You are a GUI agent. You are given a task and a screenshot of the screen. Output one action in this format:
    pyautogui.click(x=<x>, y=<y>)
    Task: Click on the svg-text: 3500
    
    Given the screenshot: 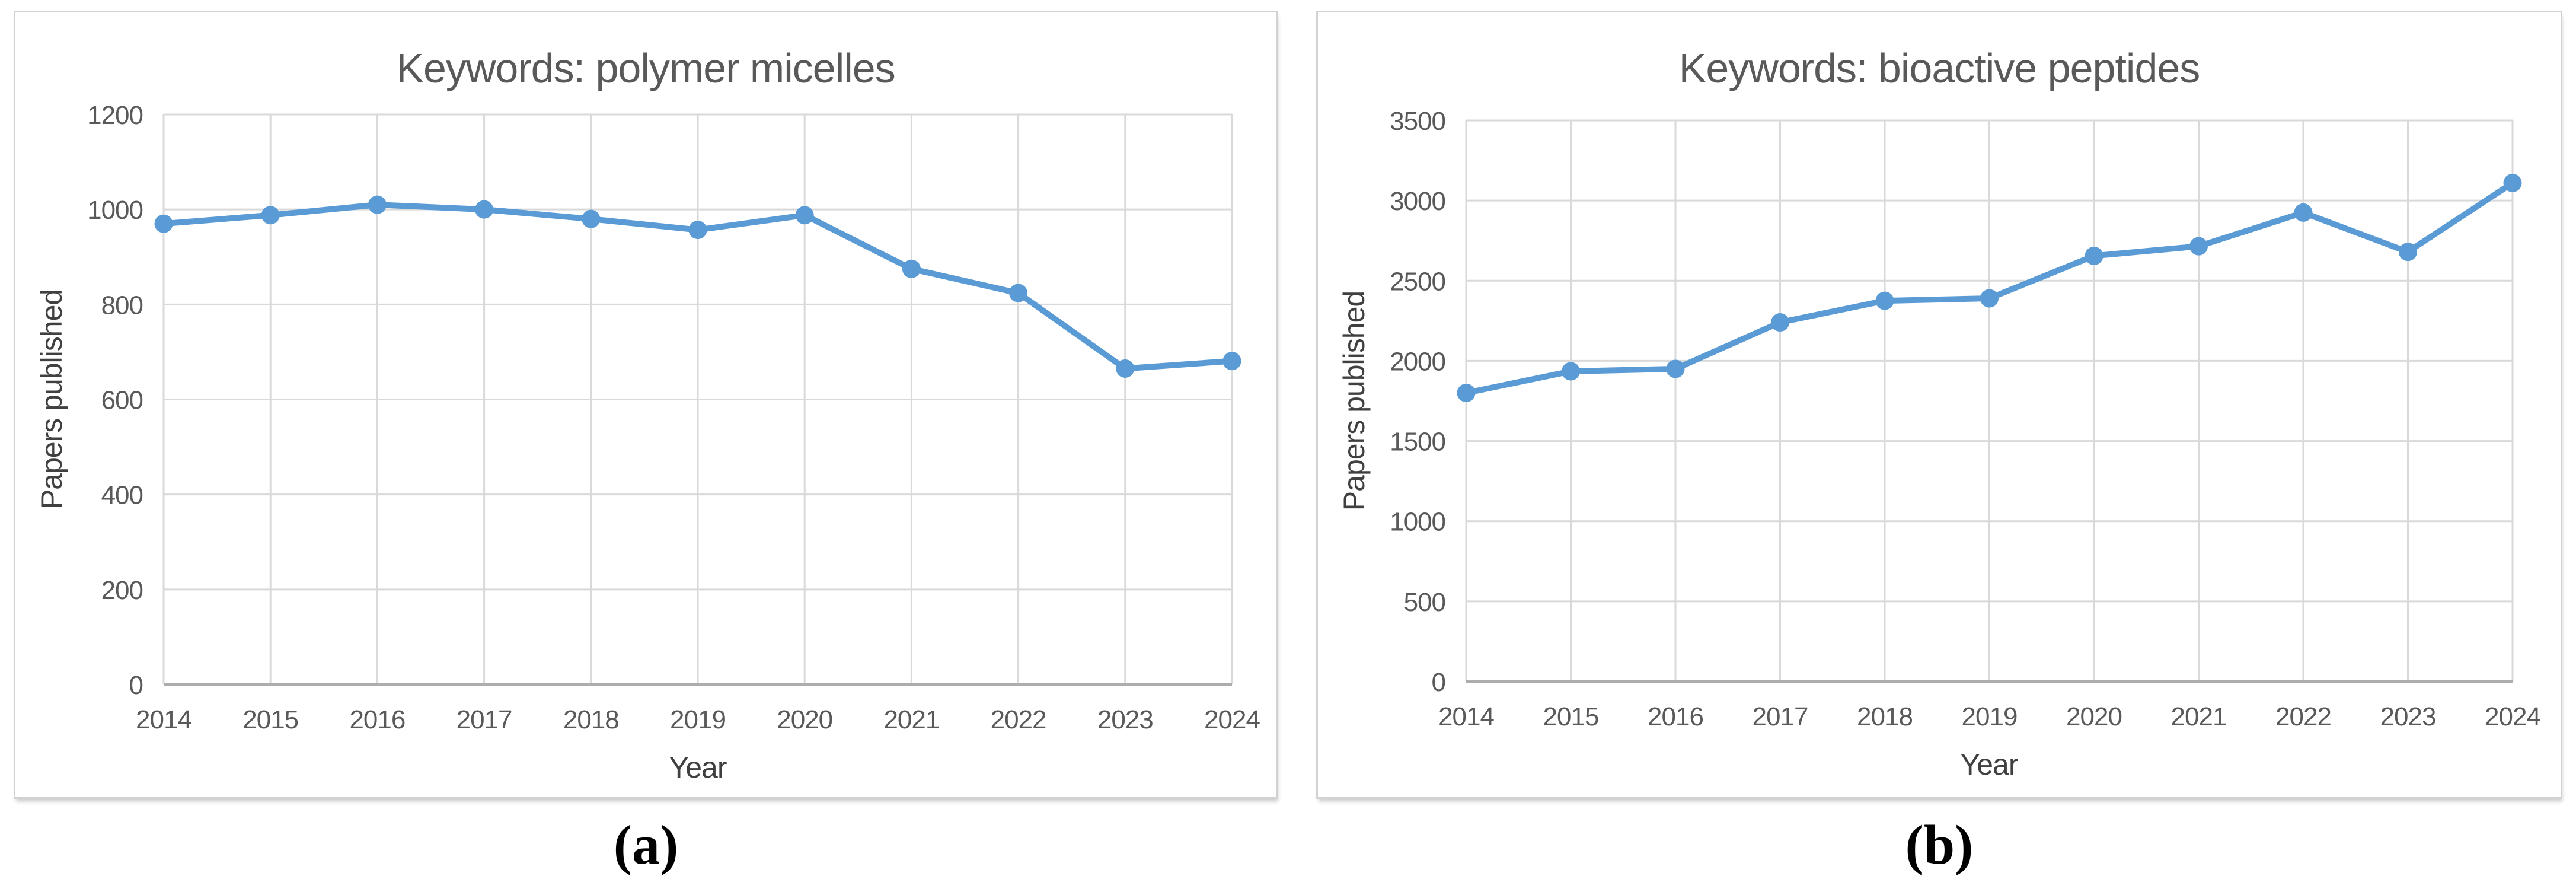 What is the action you would take?
    pyautogui.click(x=1417, y=121)
    